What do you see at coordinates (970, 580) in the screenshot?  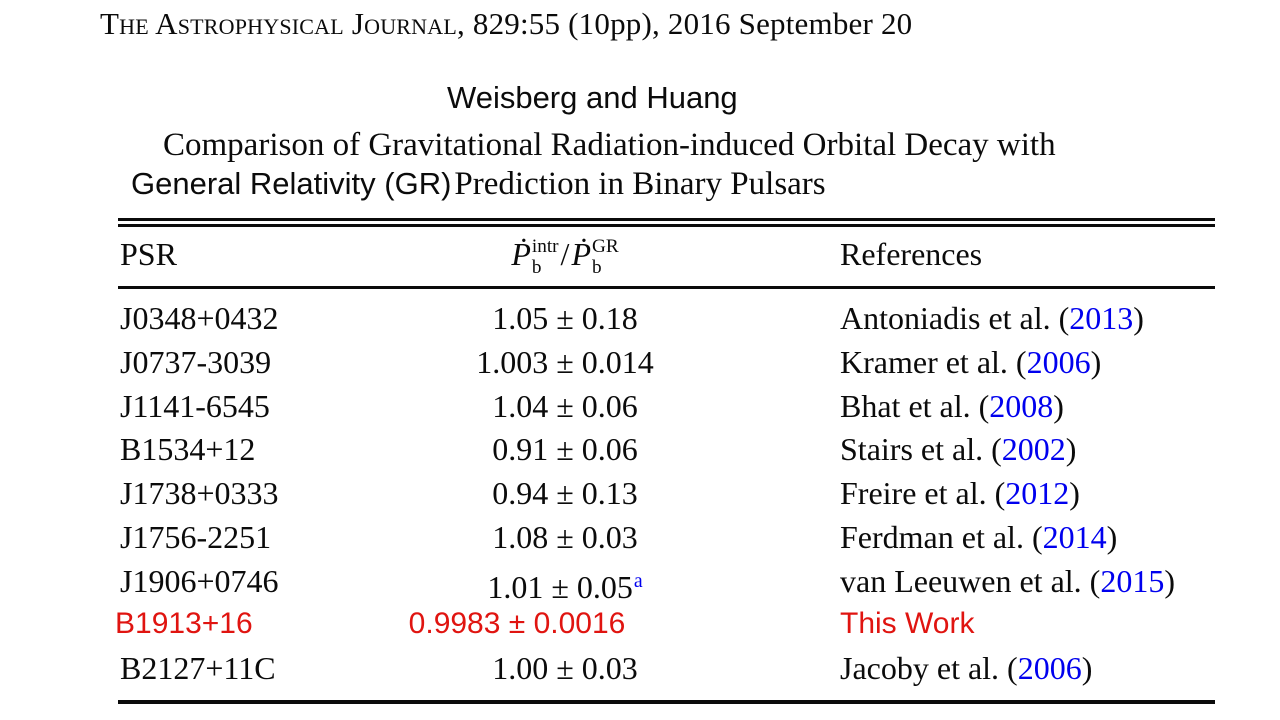 I see `reference-text: van Leeuwen et al. (` at bounding box center [970, 580].